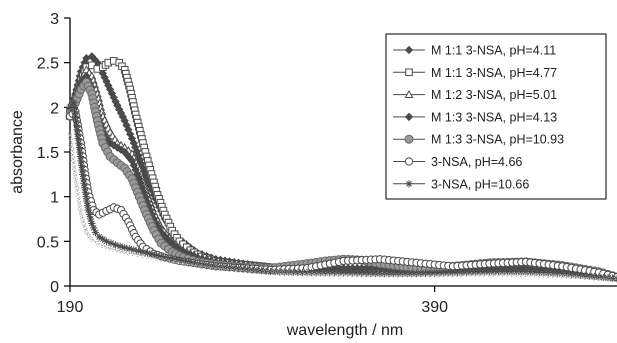  Describe the element at coordinates (53, 153) in the screenshot. I see `y-axis-ticks: 0 0.5 1 1.5 2 2.5 3` at that location.